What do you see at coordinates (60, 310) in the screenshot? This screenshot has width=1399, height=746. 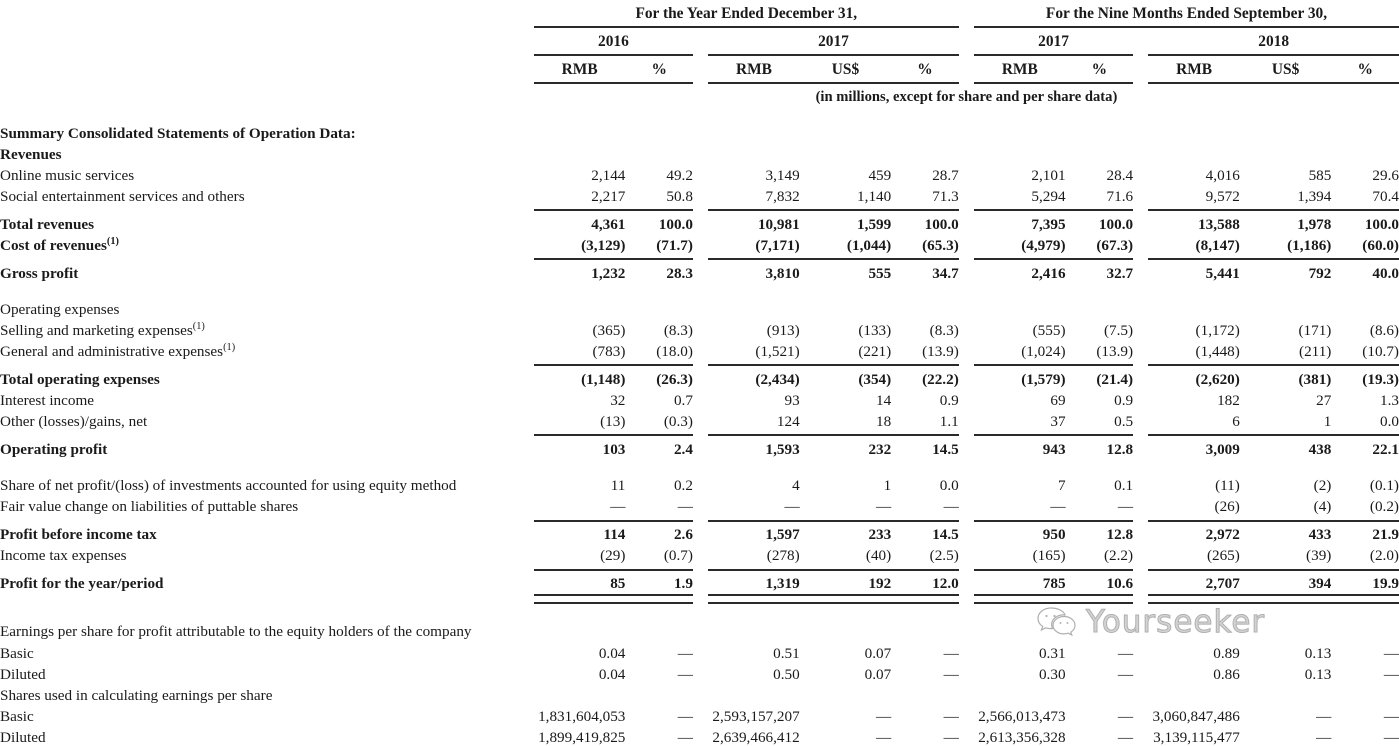 I see `row-label: Operating expenses` at bounding box center [60, 310].